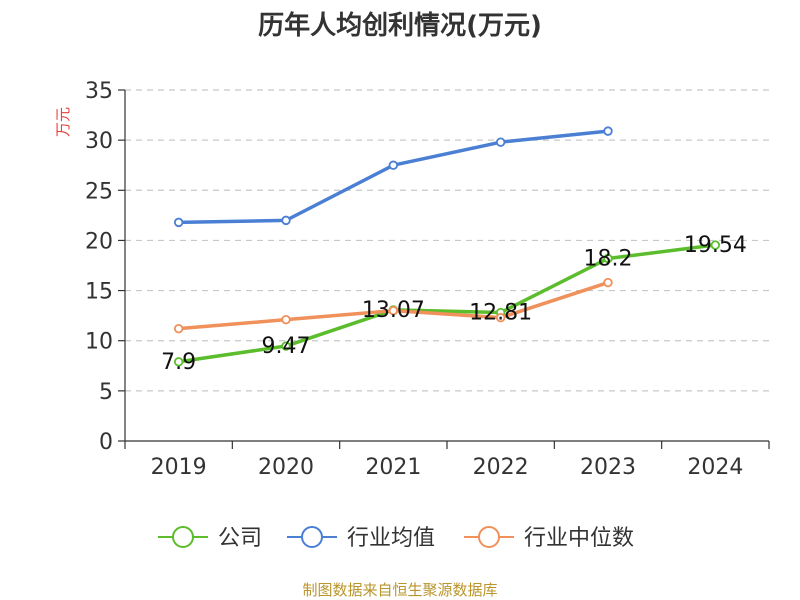  I want to click on y-axis-label: 万元, so click(63, 122).